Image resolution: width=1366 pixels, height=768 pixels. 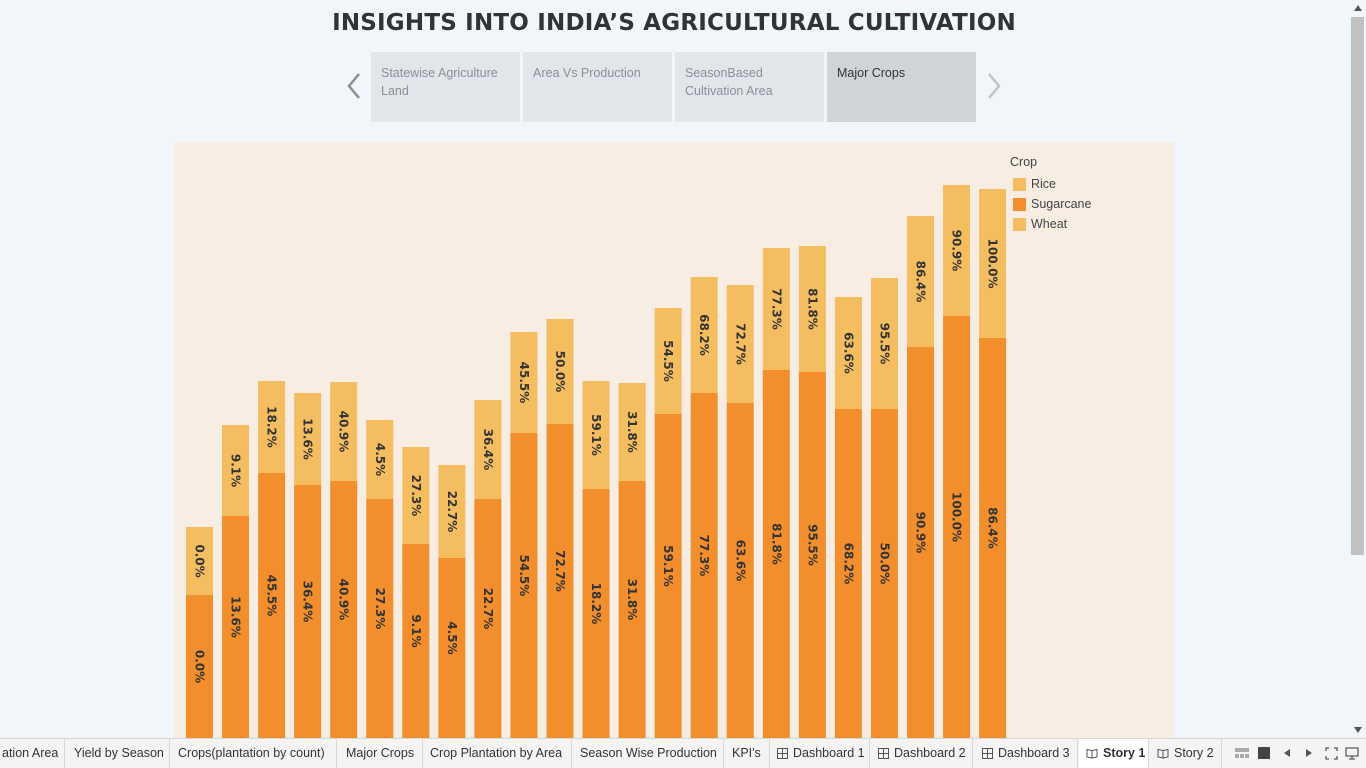 I want to click on tab-label: Story 2, so click(x=1194, y=753).